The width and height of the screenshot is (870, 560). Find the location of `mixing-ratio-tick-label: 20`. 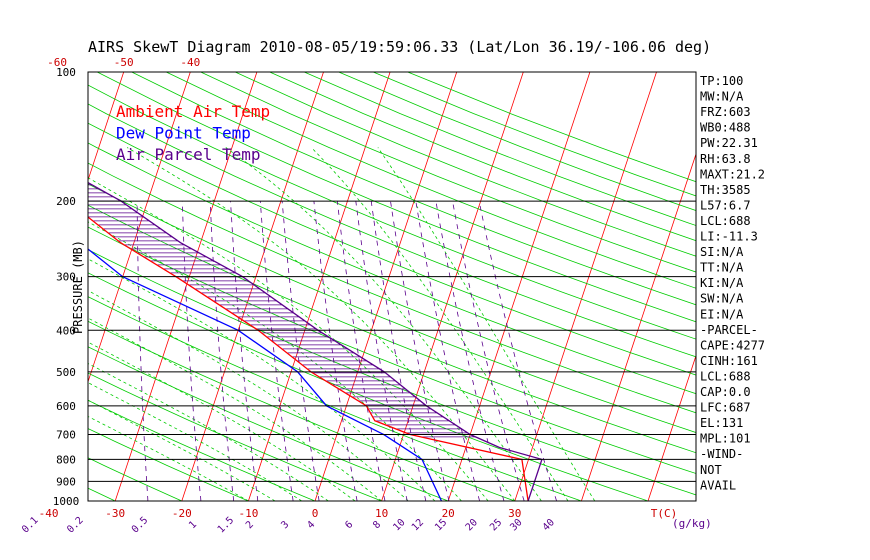

mixing-ratio-tick-label: 20 is located at coordinates (472, 525).